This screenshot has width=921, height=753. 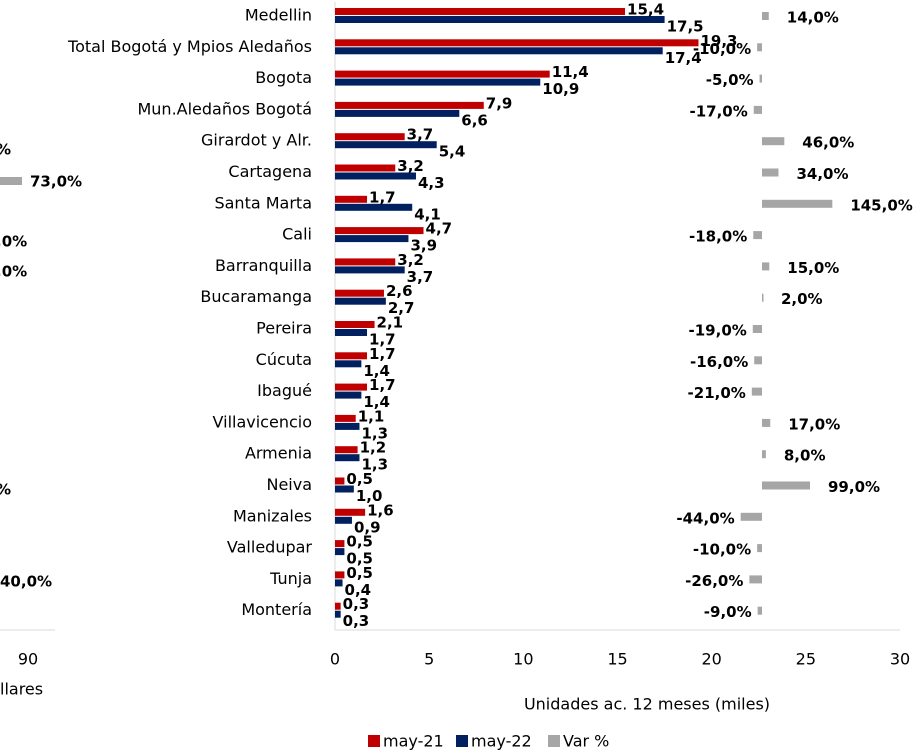 What do you see at coordinates (617, 659) in the screenshot?
I see `x-tick-label: 15` at bounding box center [617, 659].